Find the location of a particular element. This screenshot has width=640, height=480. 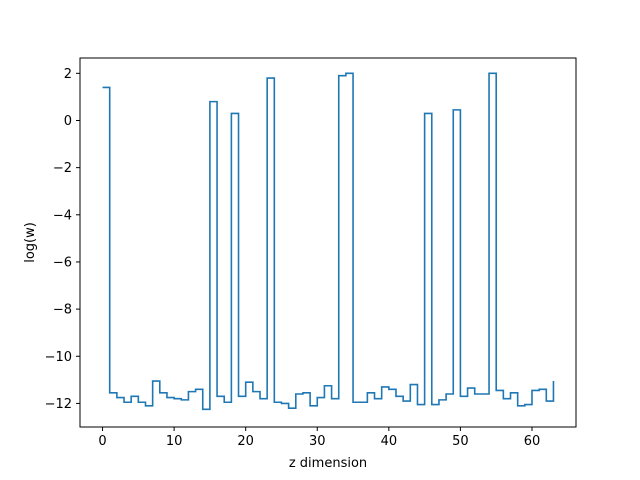

y-tick-label: −6 is located at coordinates (62, 262).